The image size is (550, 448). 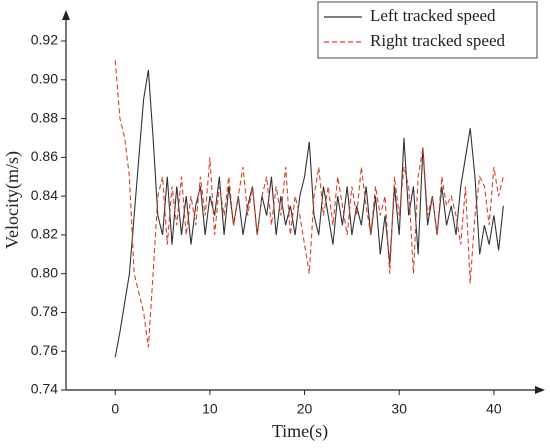 I want to click on legend-label: Right tracked speed, so click(x=438, y=40).